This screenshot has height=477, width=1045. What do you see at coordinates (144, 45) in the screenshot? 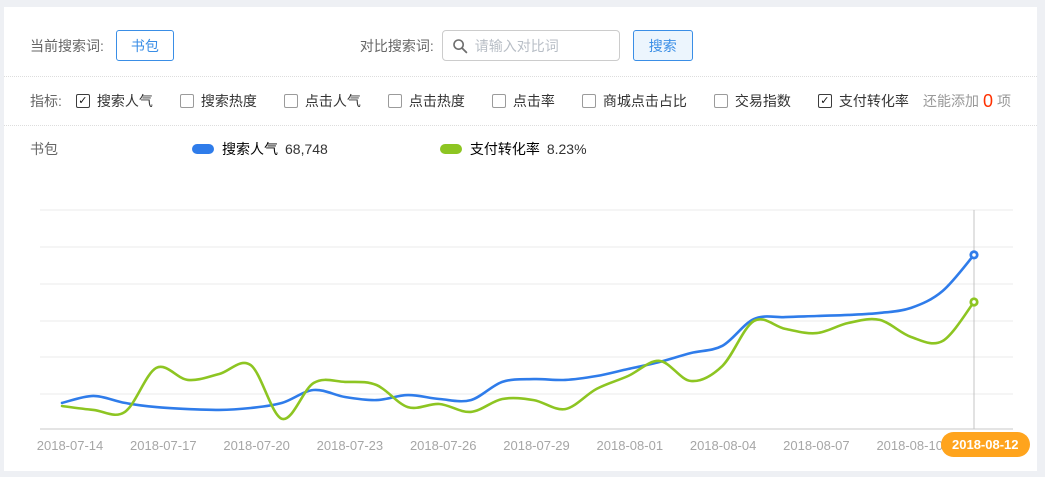
I see `current-term-button: 书包` at bounding box center [144, 45].